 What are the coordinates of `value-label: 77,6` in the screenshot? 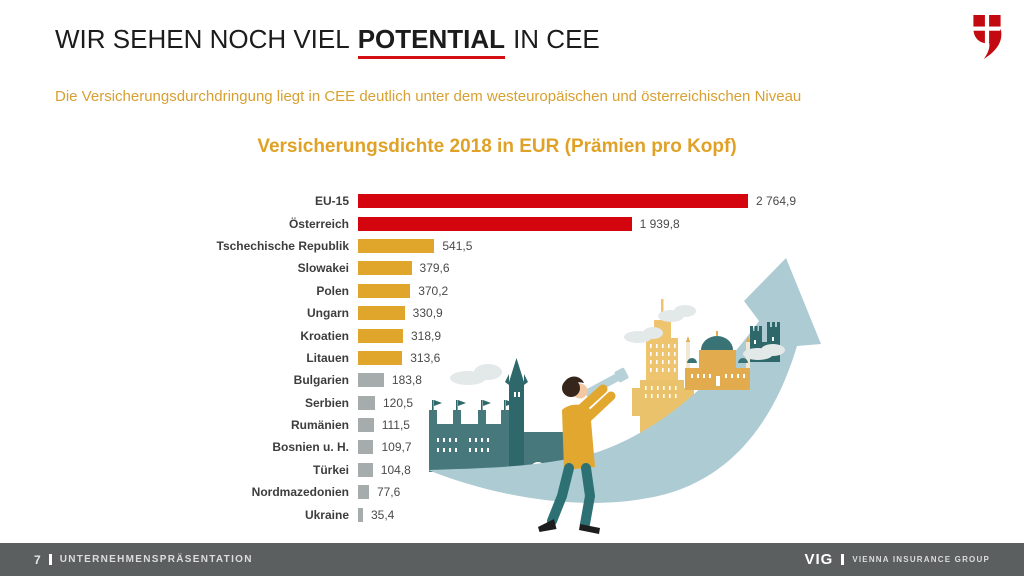 It's located at (388, 492).